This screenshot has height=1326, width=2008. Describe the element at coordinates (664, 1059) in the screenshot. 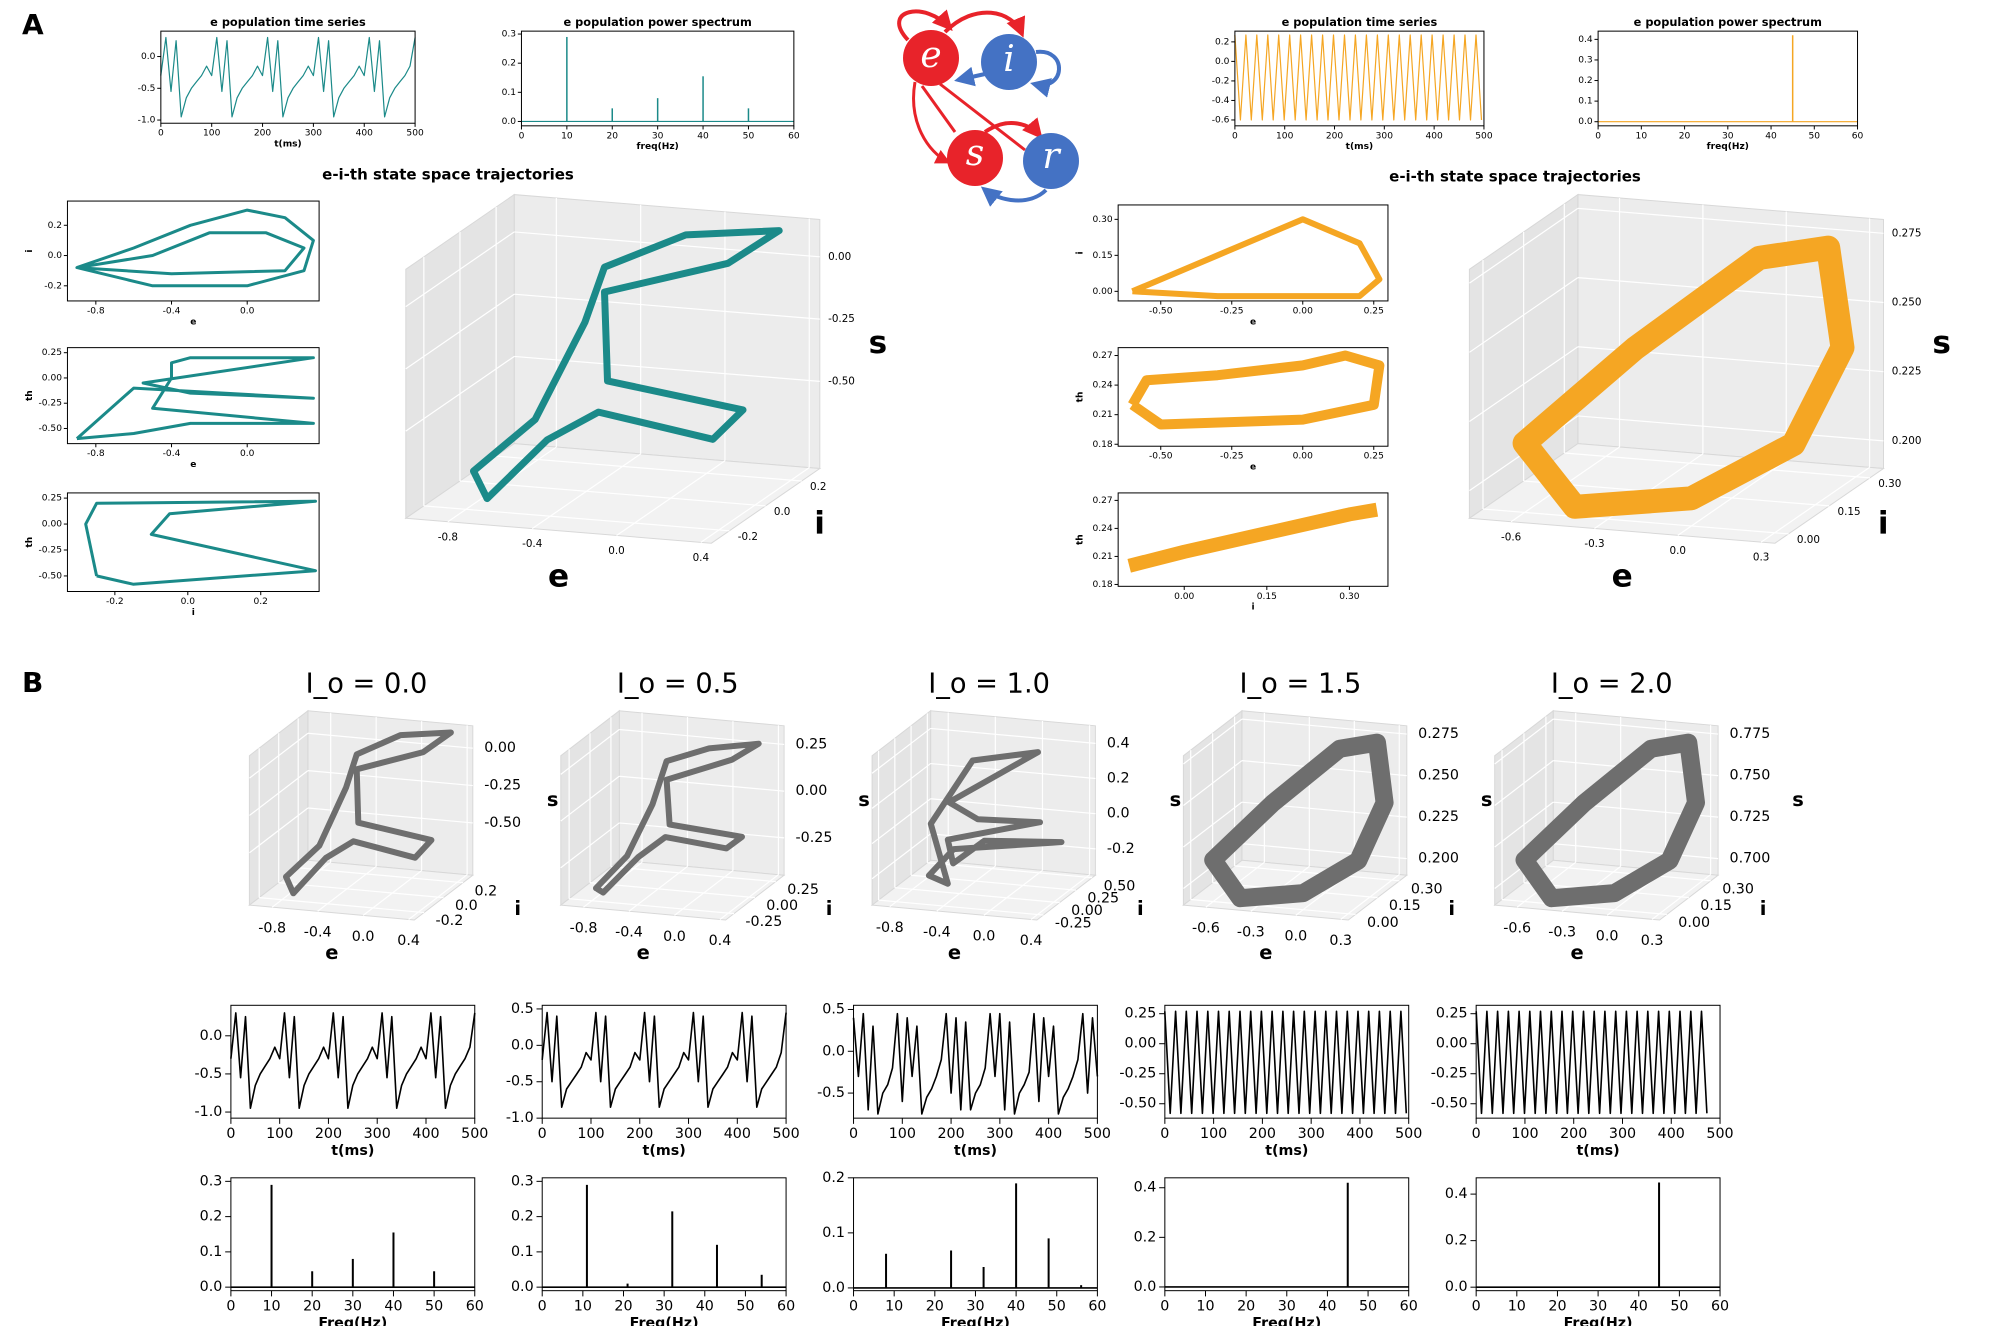

I see `series-line` at that location.